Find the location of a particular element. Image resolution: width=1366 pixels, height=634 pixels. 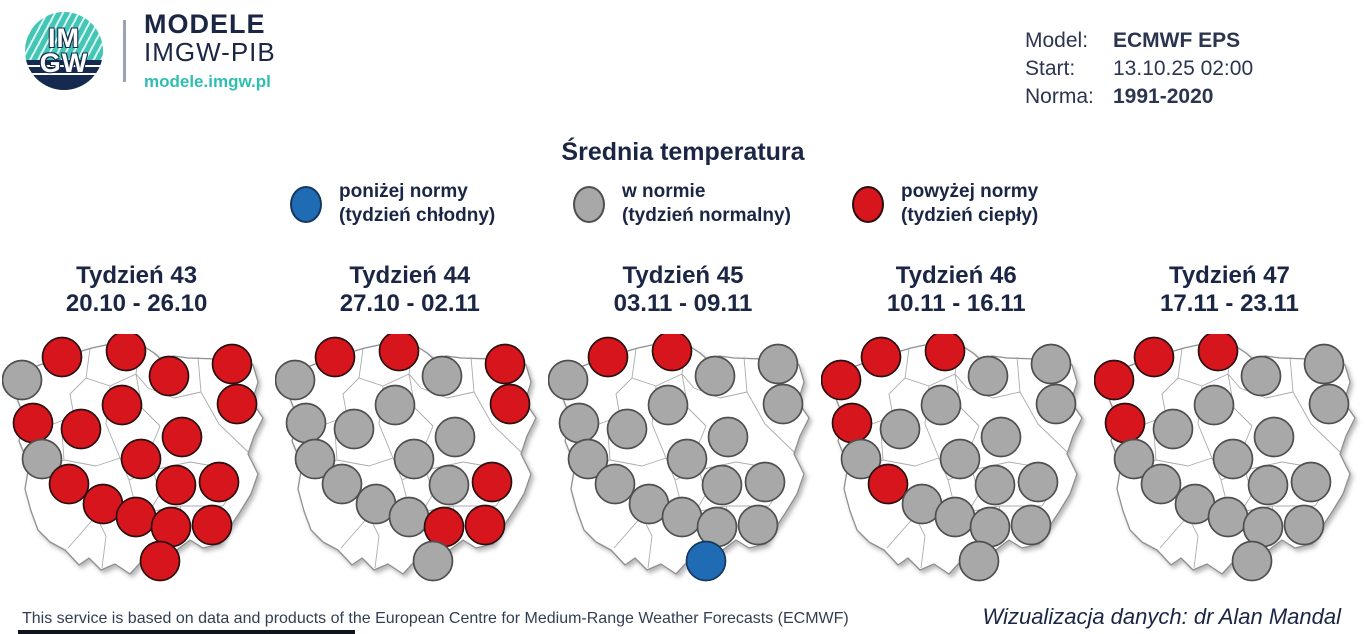

legend-marker-gray is located at coordinates (589, 204).